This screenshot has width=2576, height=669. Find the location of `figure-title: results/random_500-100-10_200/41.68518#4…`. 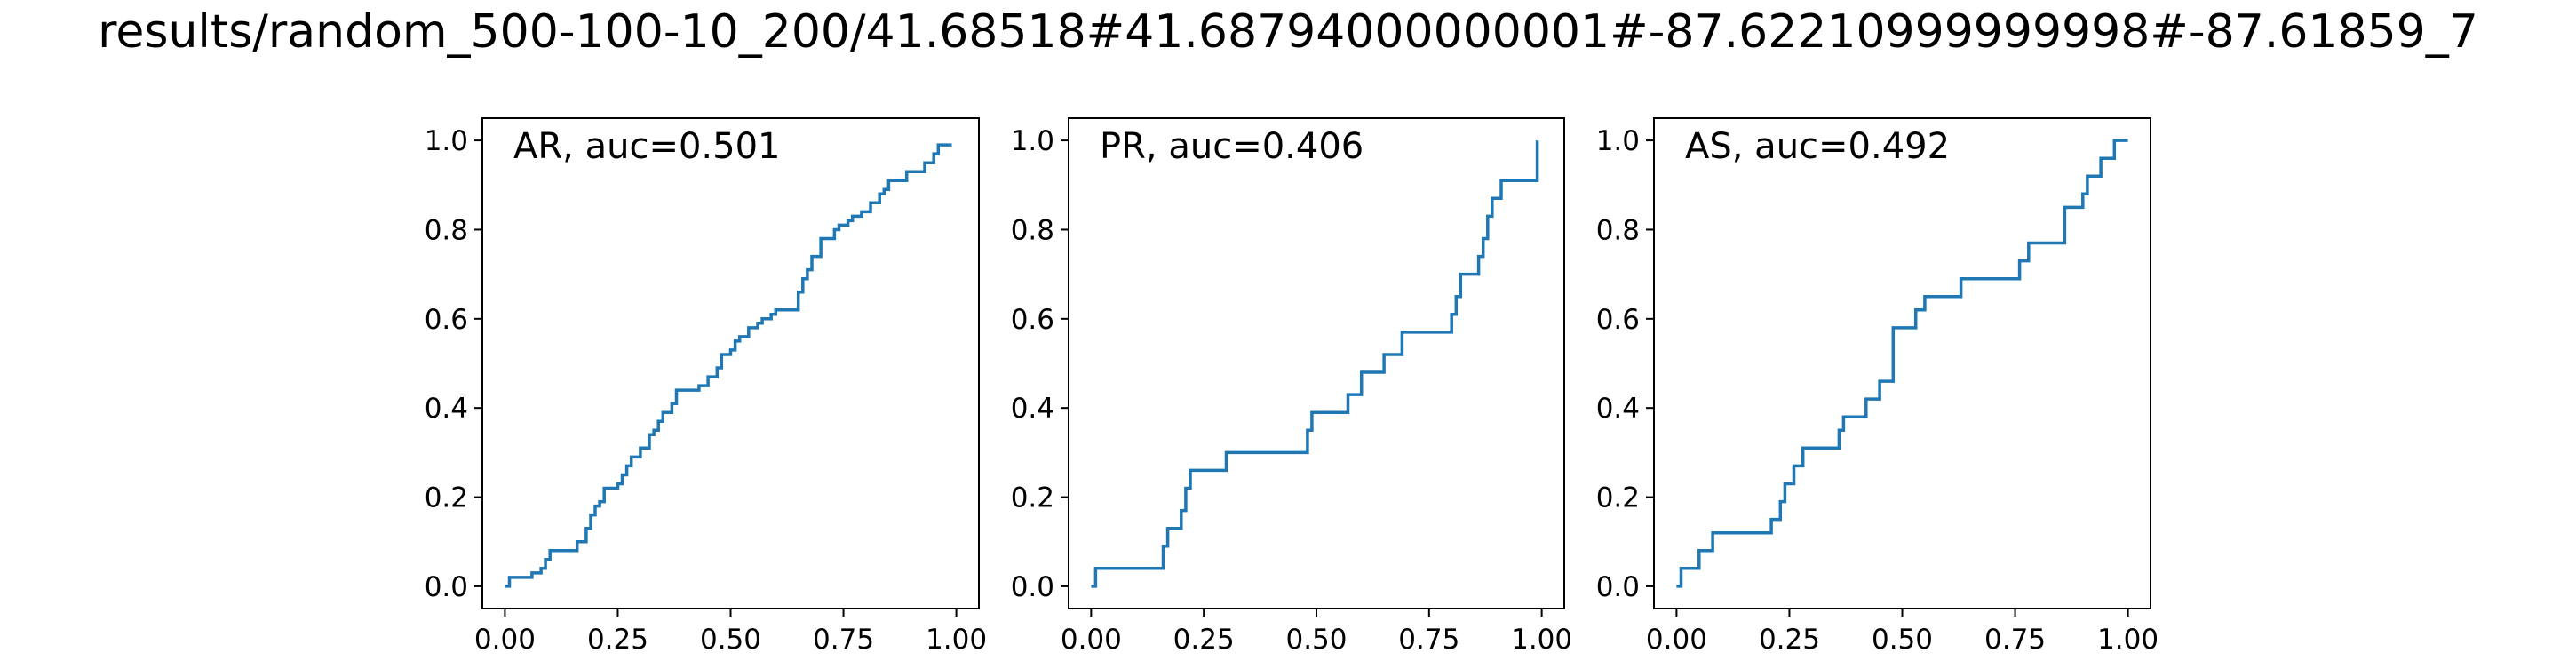

figure-title: results/random_500-100-10_200/41.68518#4… is located at coordinates (1288, 32).